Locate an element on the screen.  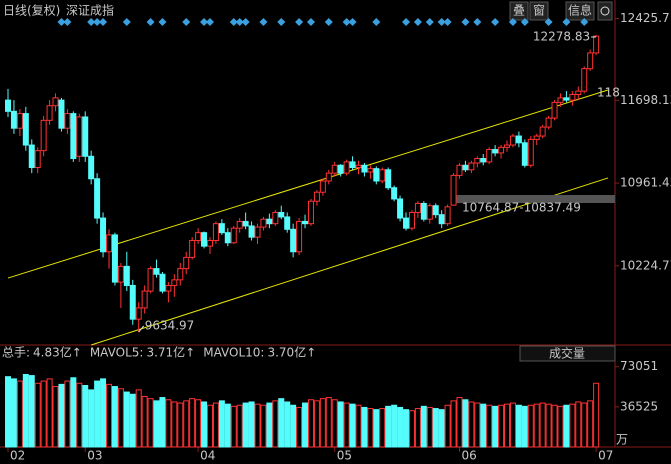
legend-label: MAVOL10: is located at coordinates (233, 353).